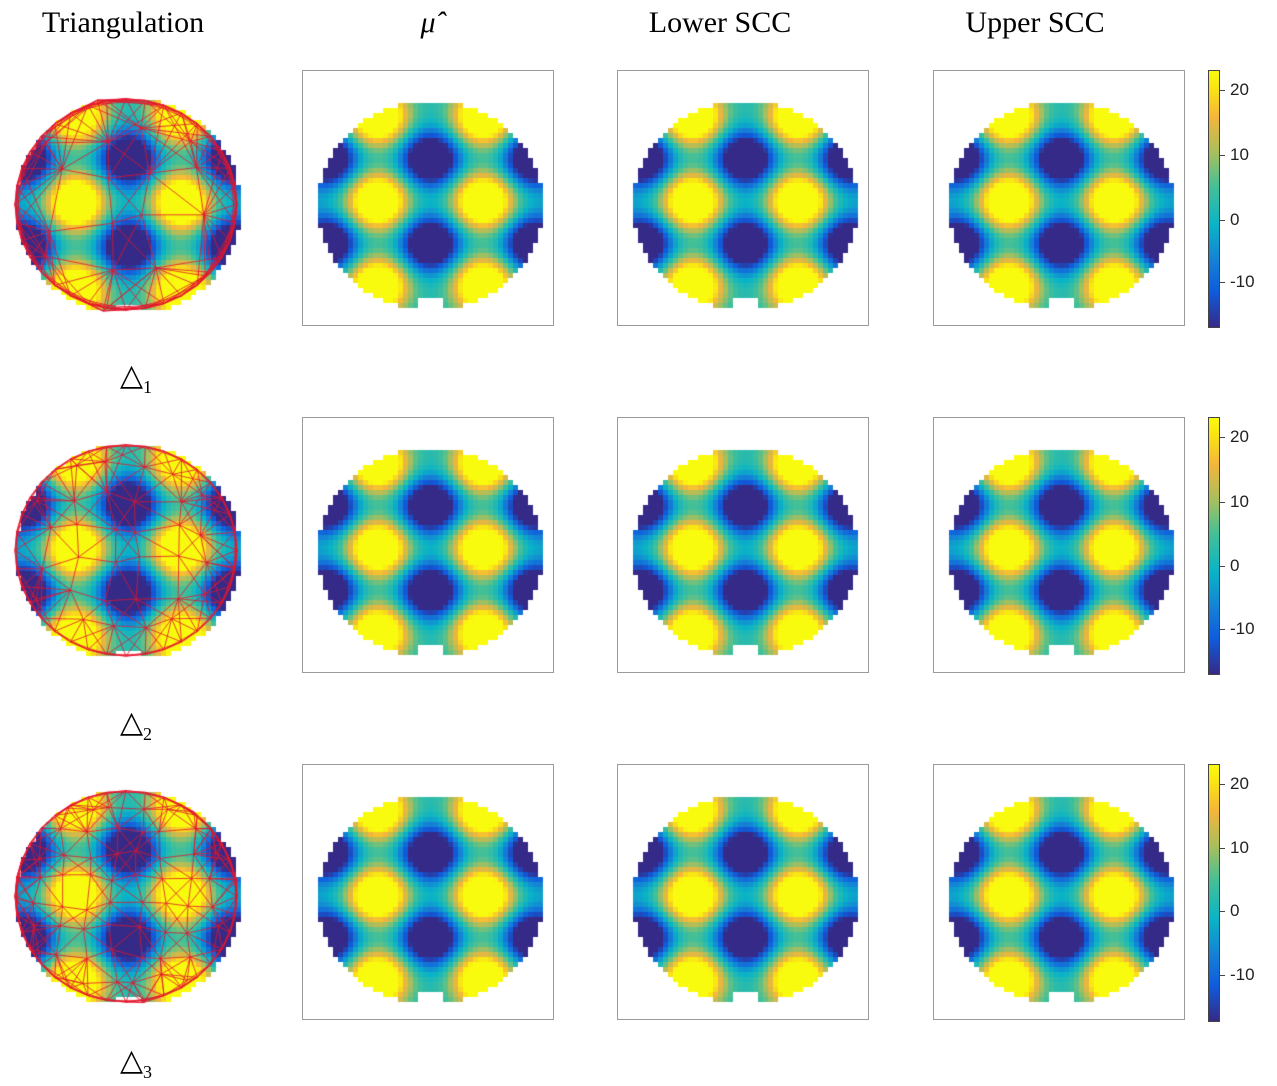 Image resolution: width=1277 pixels, height=1086 pixels. I want to click on colorbar-3-tick-10: 10, so click(1234, 847).